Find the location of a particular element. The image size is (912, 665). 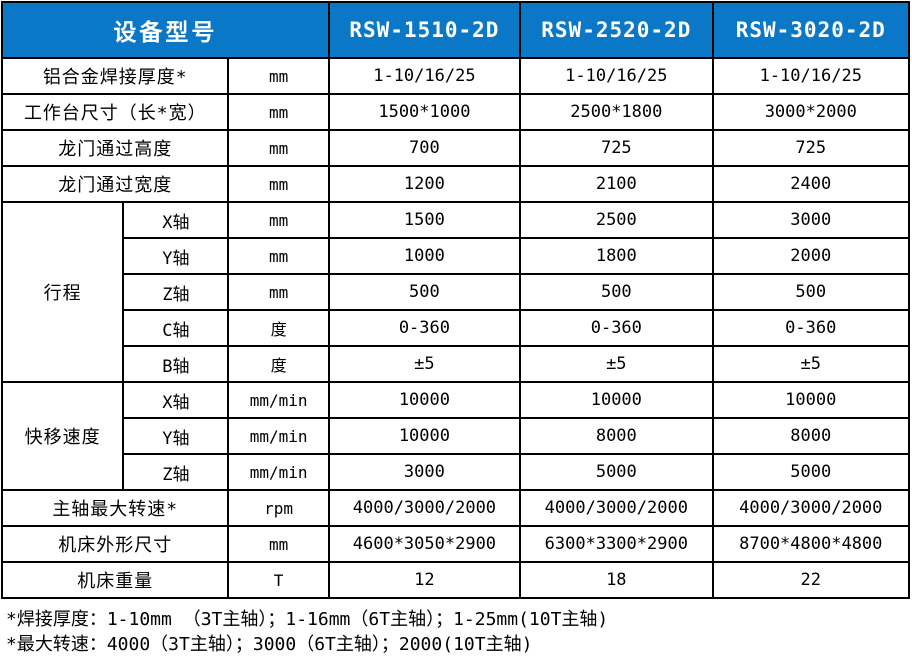

value-cell: 2000 is located at coordinates (811, 256).